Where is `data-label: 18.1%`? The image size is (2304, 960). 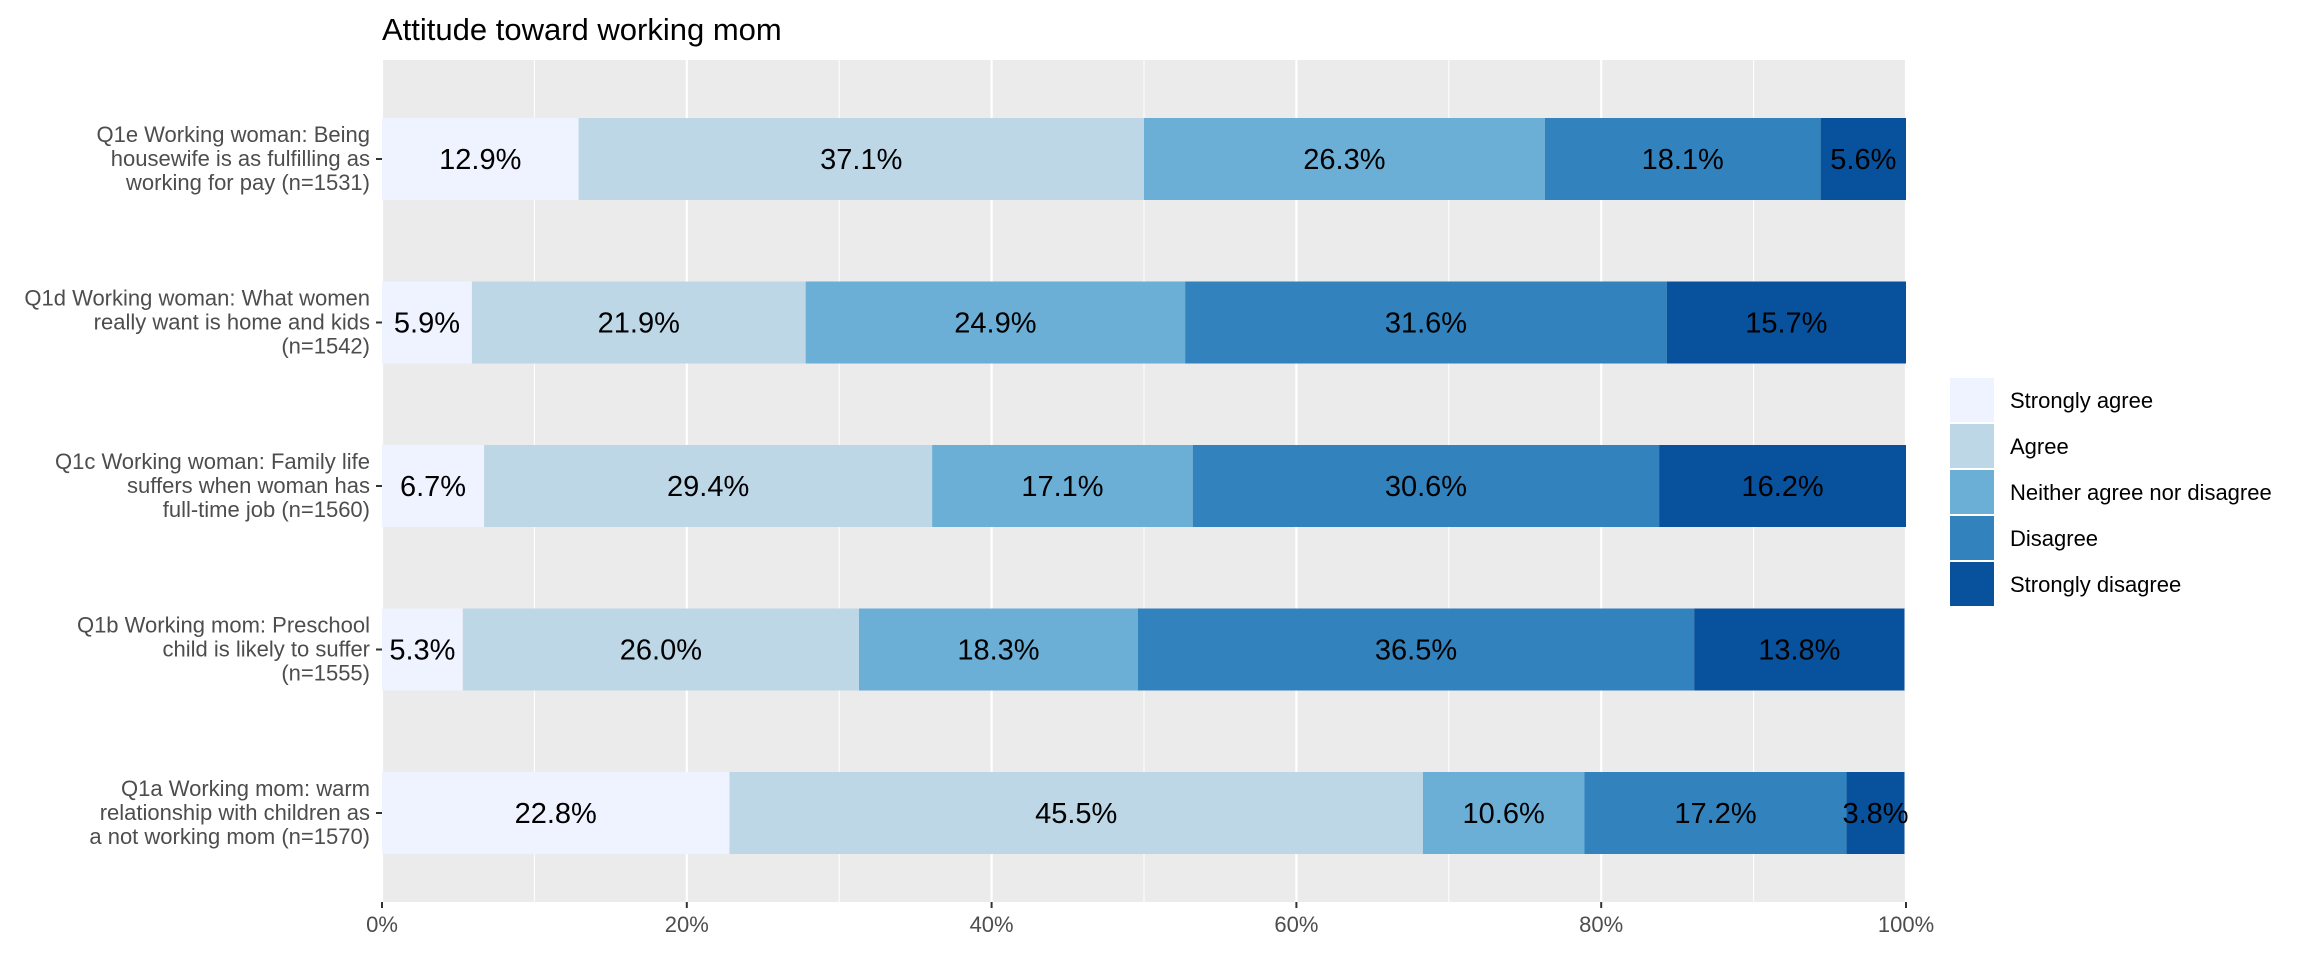
data-label: 18.1% is located at coordinates (1683, 160).